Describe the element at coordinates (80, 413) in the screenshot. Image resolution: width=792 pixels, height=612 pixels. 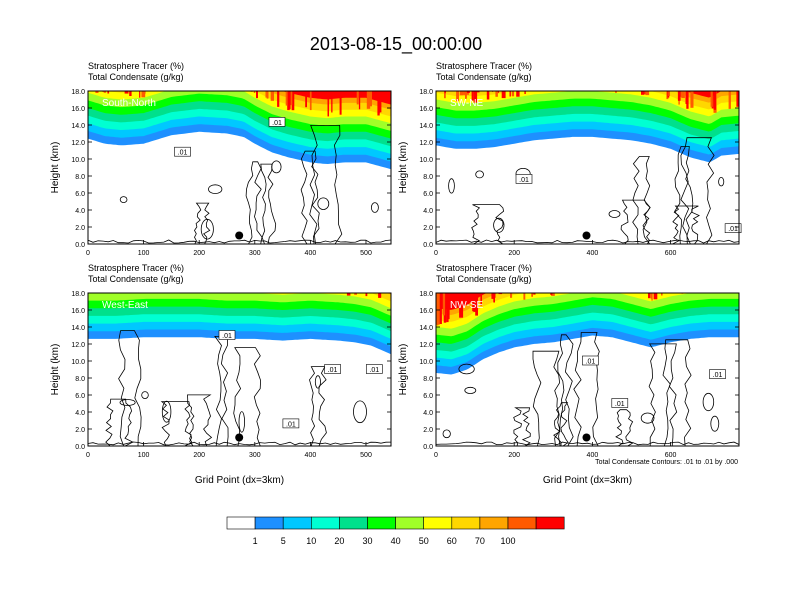
I see `y-tick-label: 4.0` at that location.